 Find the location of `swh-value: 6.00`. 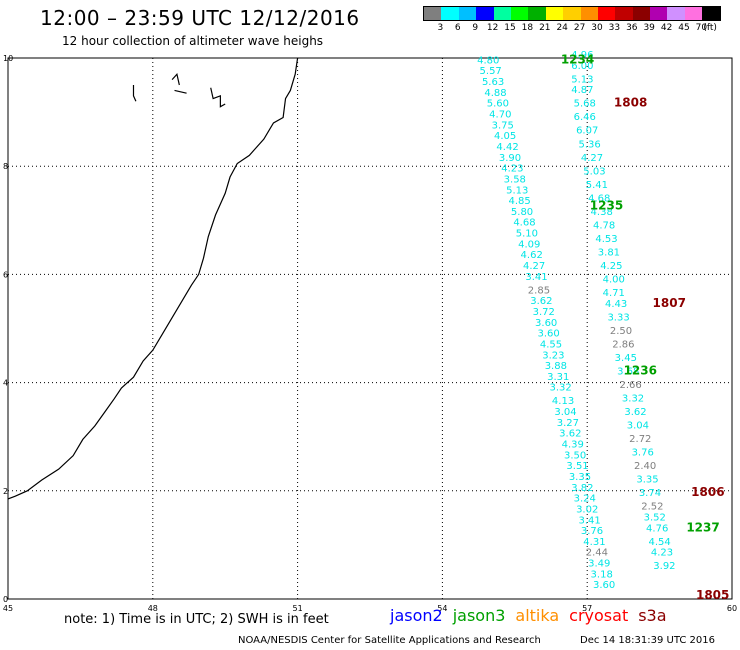

swh-value: 6.00 is located at coordinates (582, 66).